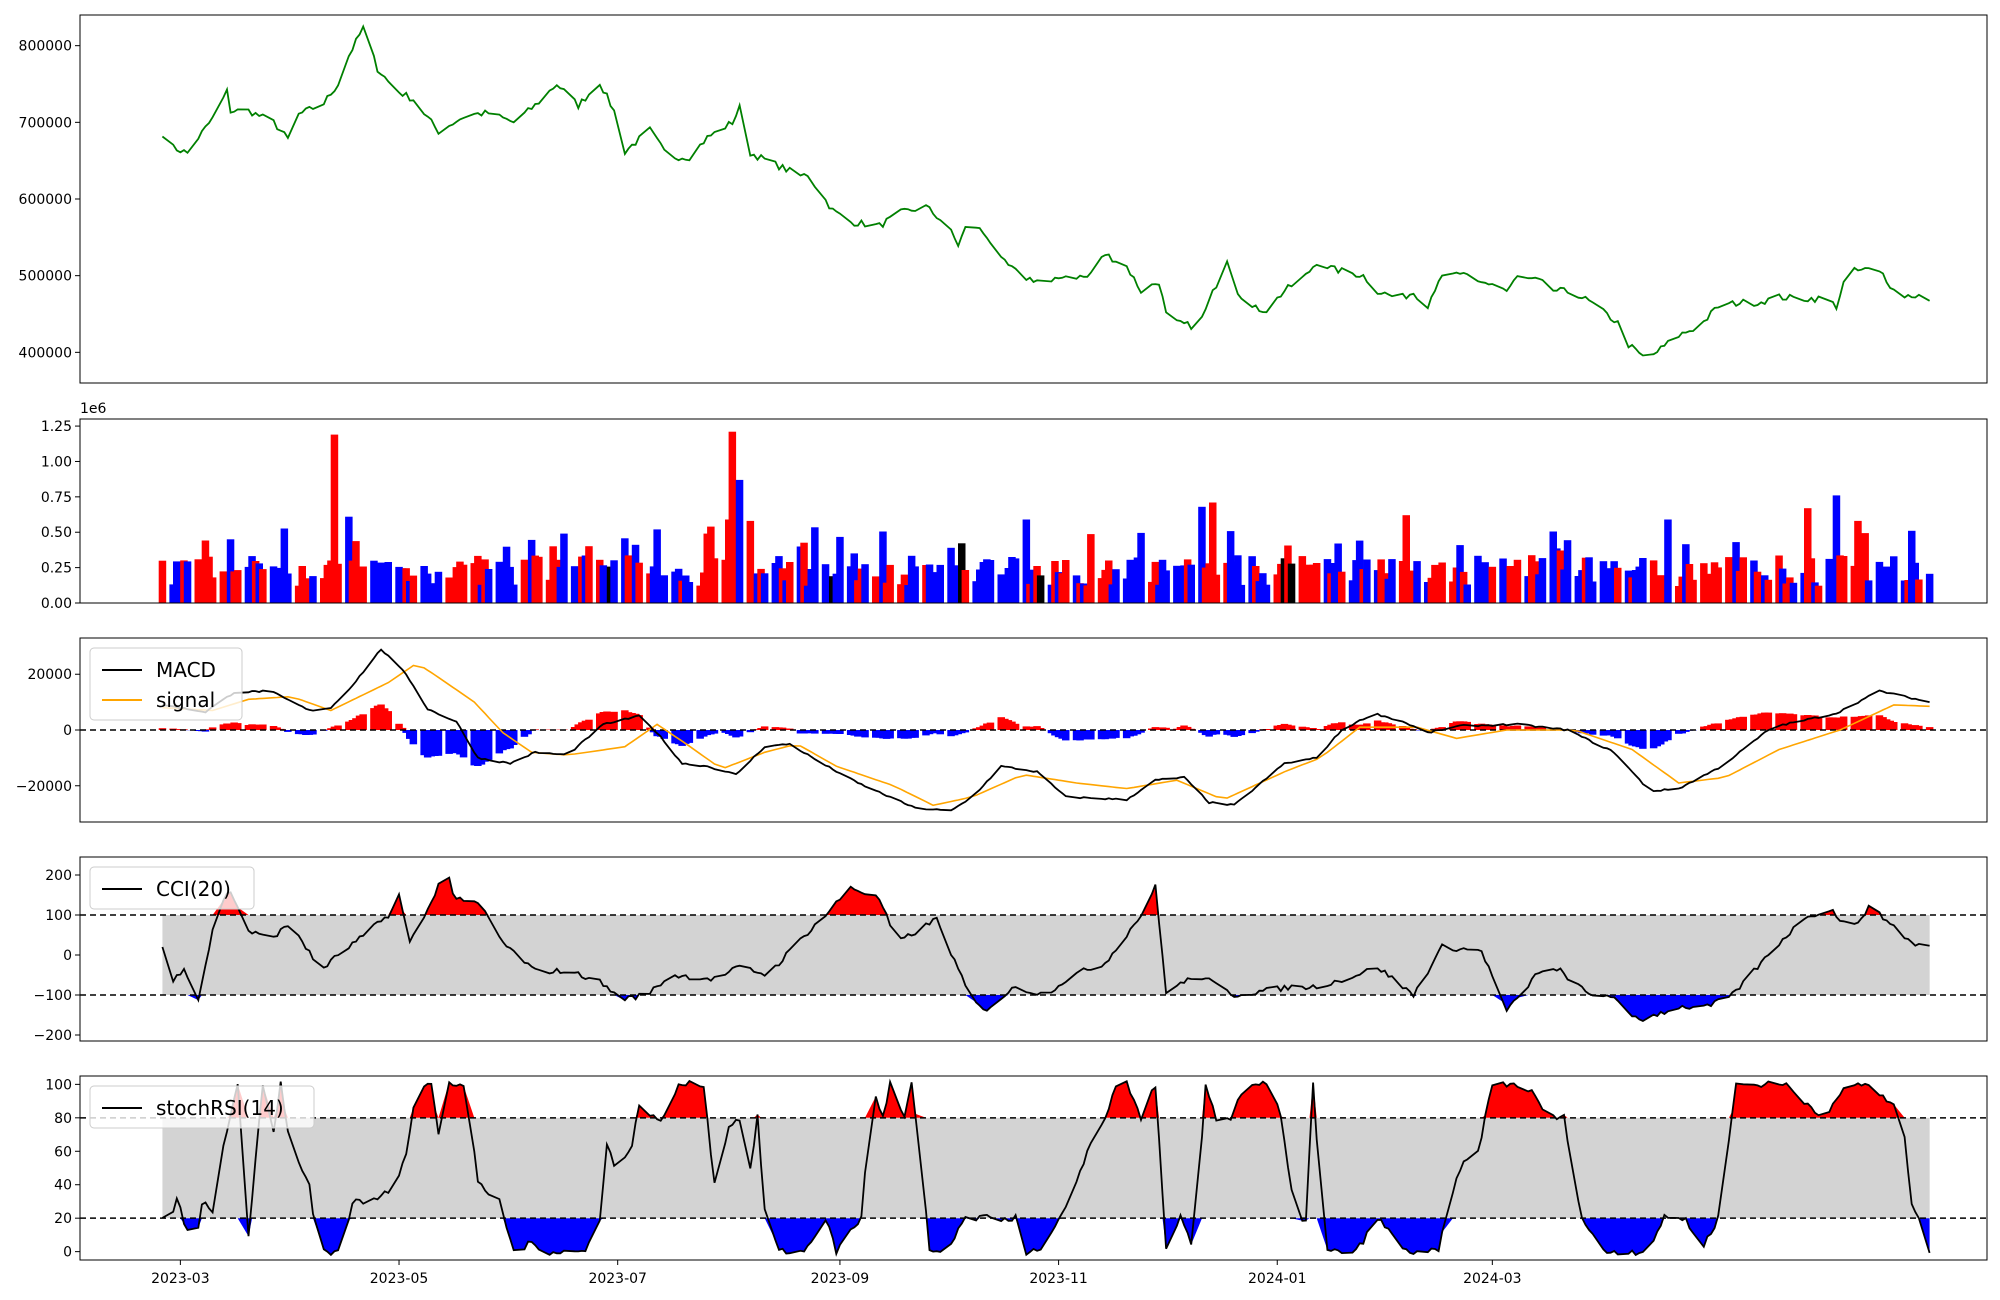 Image resolution: width=2000 pixels, height=1300 pixels. What do you see at coordinates (1046, 1236) in the screenshot?
I see `oversold-fill` at bounding box center [1046, 1236].